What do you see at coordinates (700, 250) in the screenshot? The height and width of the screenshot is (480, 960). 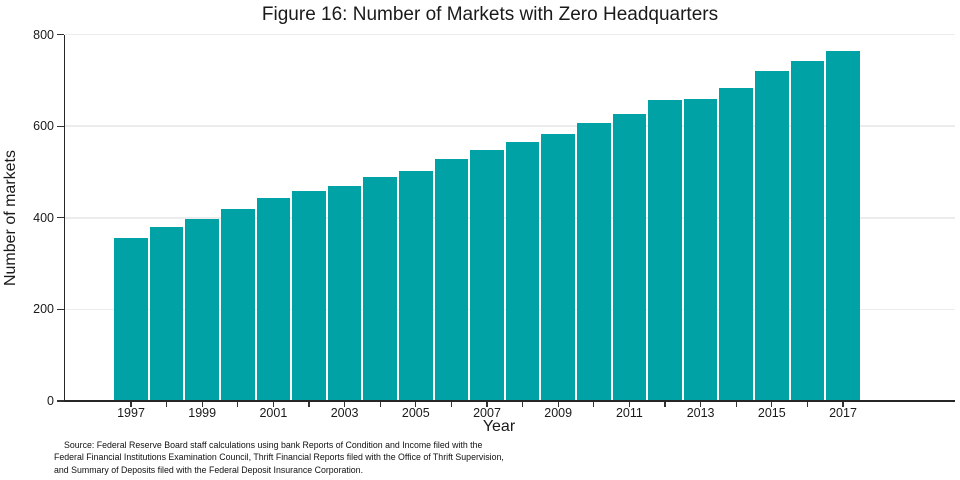 I see `bar-2013` at bounding box center [700, 250].